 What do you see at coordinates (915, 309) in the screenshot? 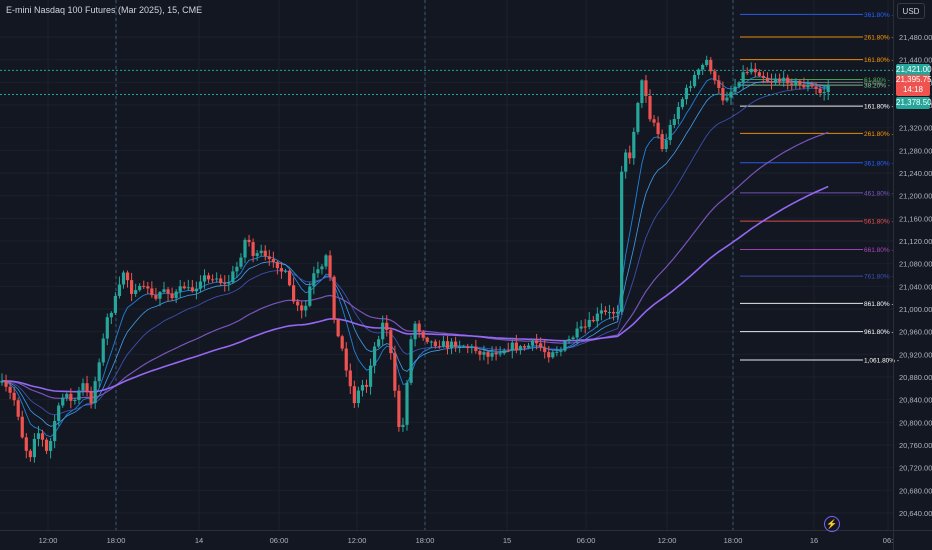
I see `y-tick-label: 21,000.00` at bounding box center [915, 309].